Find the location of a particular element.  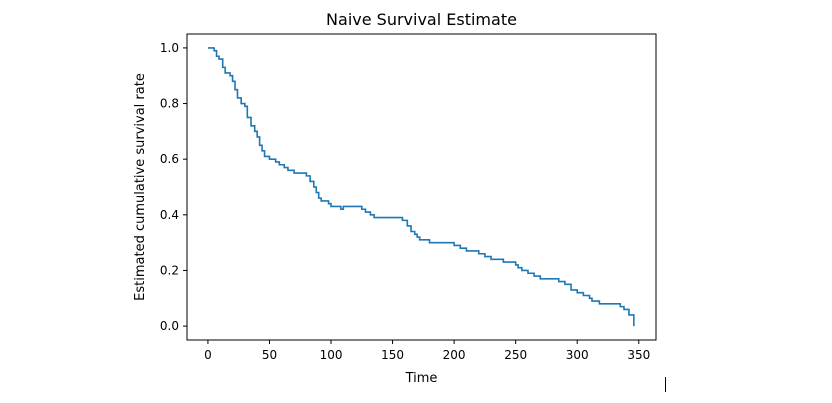

y-tick-label: 0.0 is located at coordinates (169, 326).